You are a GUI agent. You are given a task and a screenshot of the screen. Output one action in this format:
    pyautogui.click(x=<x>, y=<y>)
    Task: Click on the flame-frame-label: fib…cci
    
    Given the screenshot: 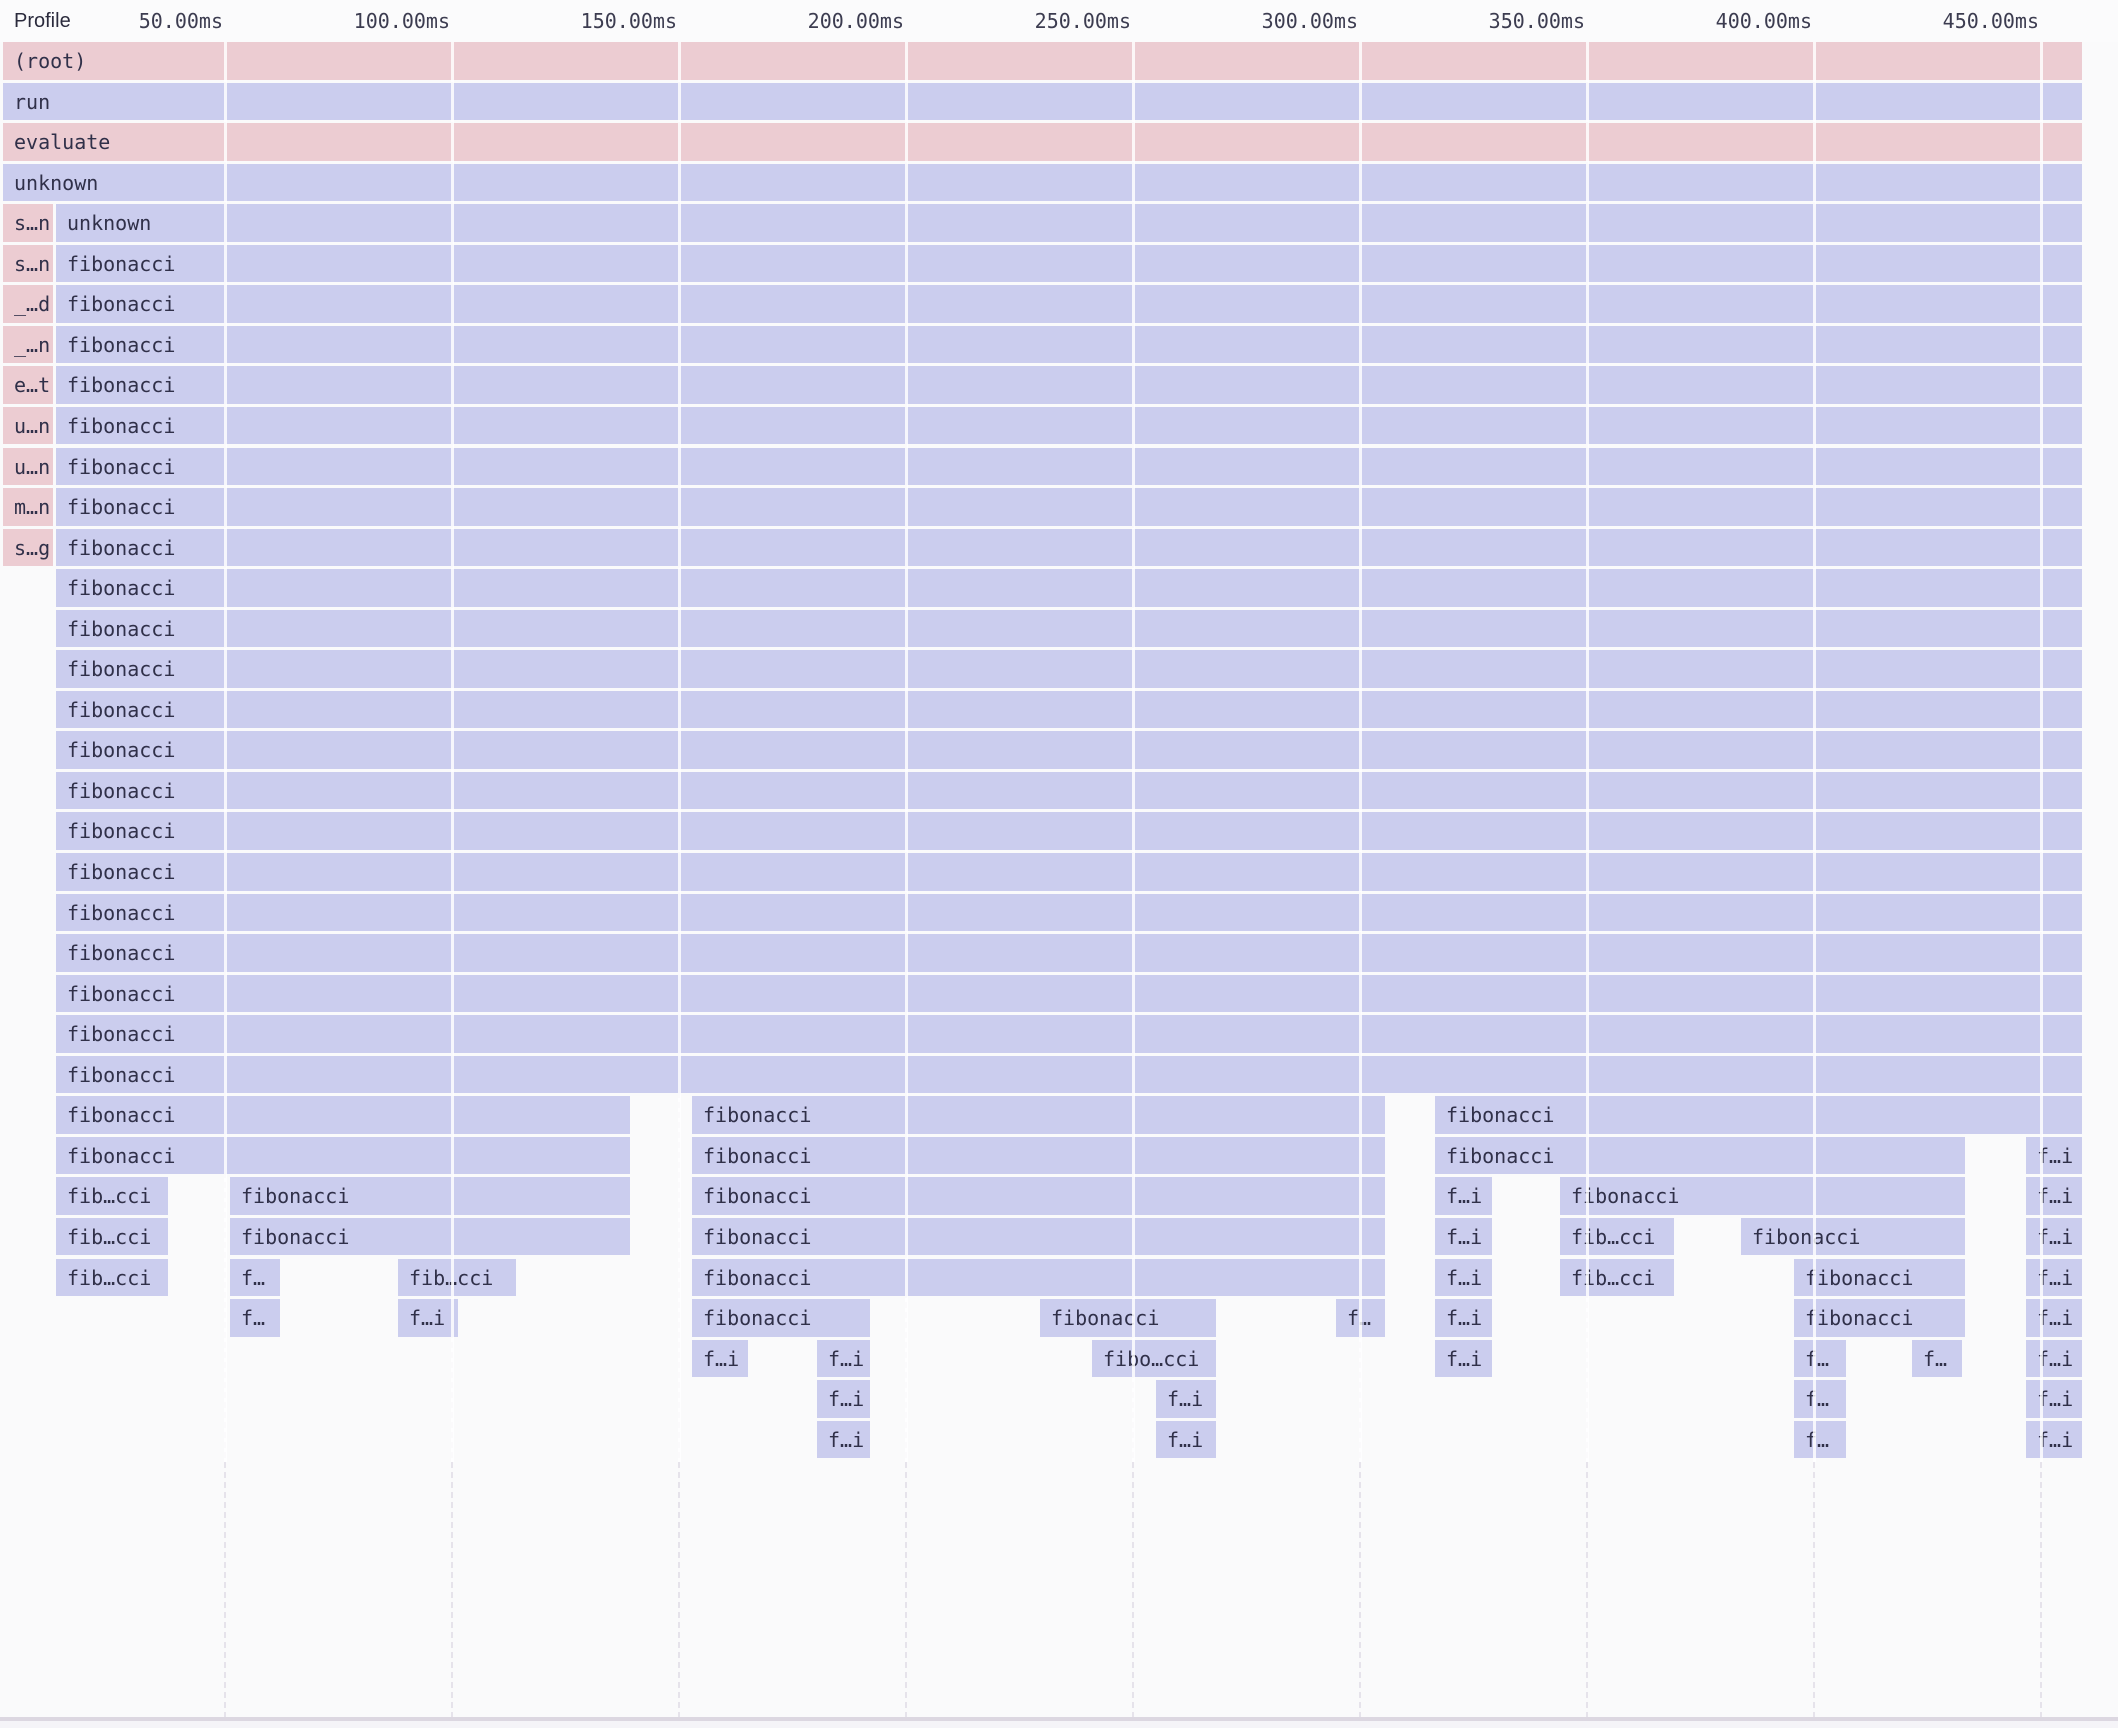 What is the action you would take?
    pyautogui.click(x=109, y=1236)
    